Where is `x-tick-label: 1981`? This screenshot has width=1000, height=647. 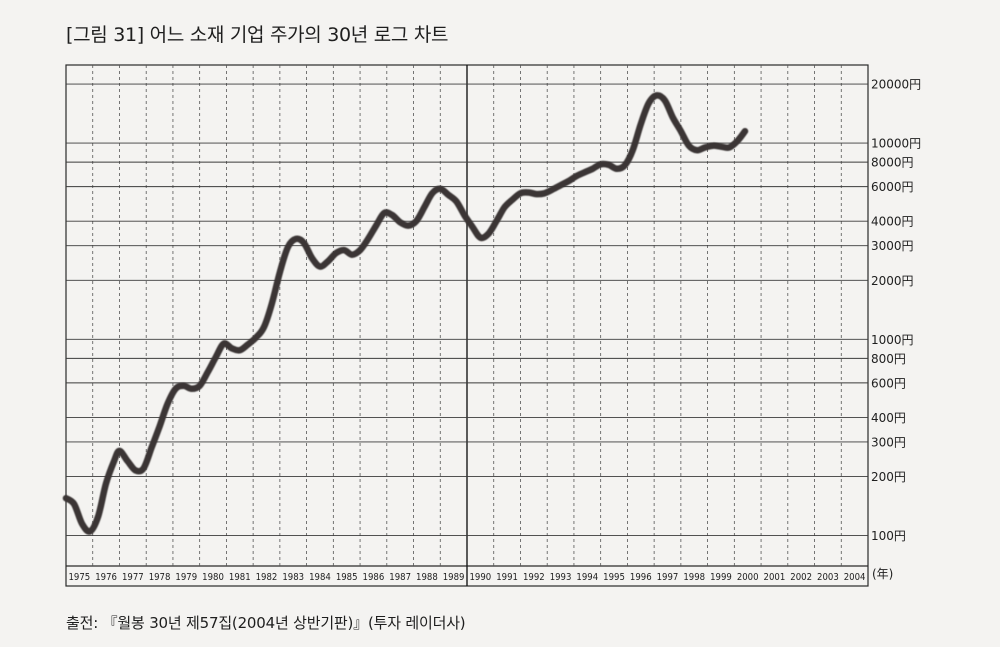 x-tick-label: 1981 is located at coordinates (240, 577).